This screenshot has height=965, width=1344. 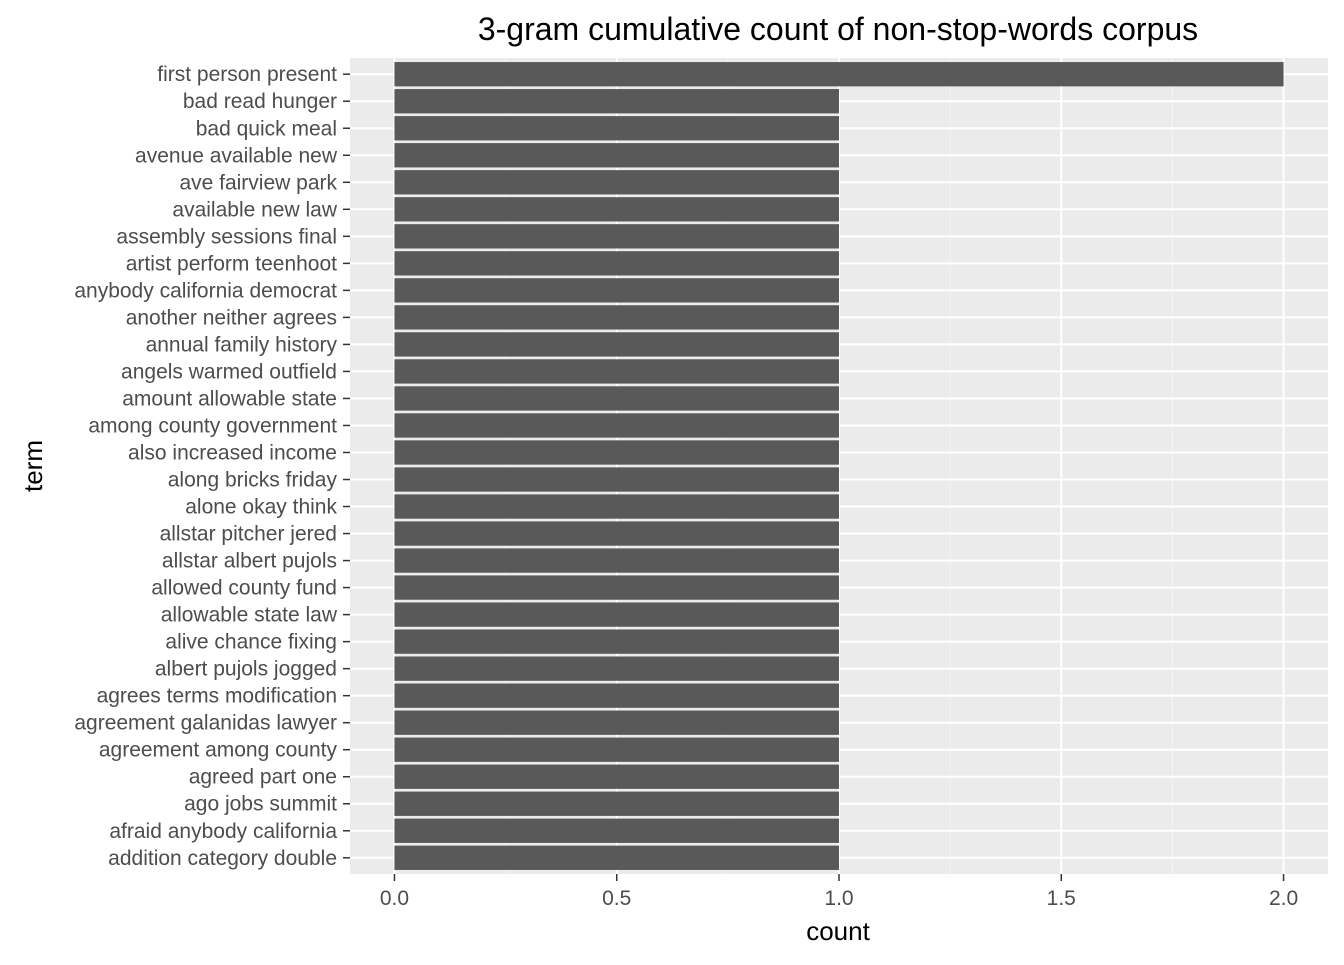 I want to click on y-tick-label: amount allowable state, so click(x=229, y=398).